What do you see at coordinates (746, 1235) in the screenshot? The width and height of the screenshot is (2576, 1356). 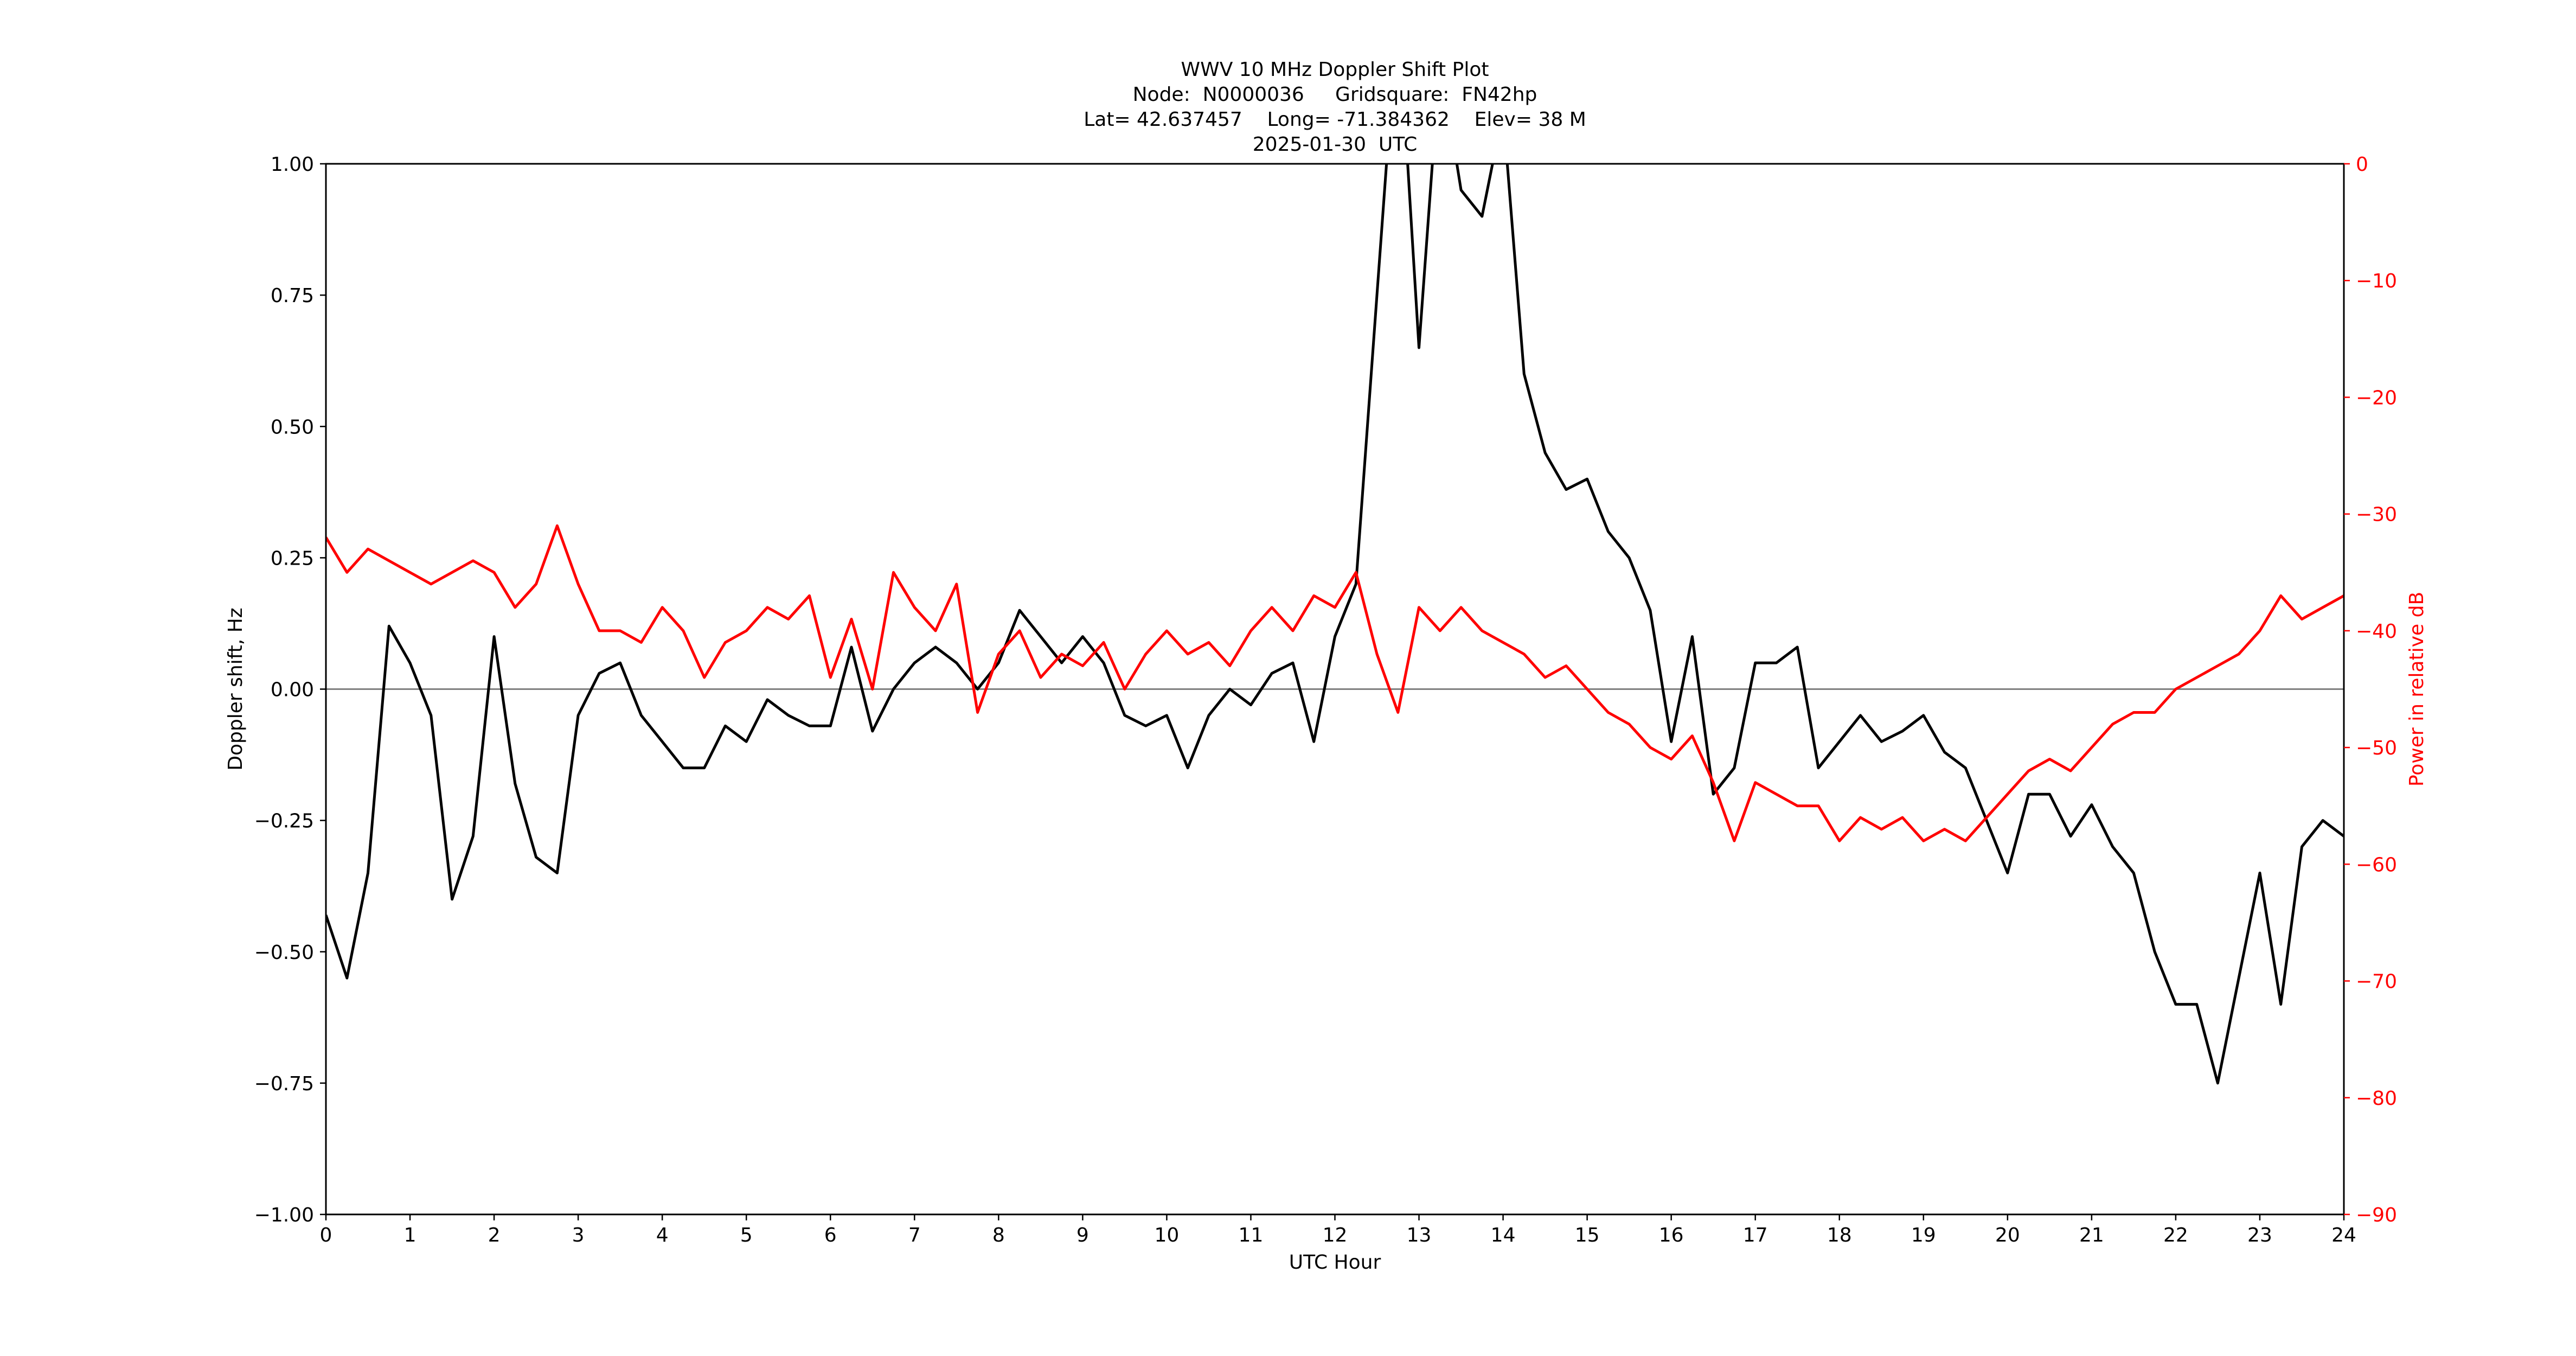 I see `x-tick-label: 5` at bounding box center [746, 1235].